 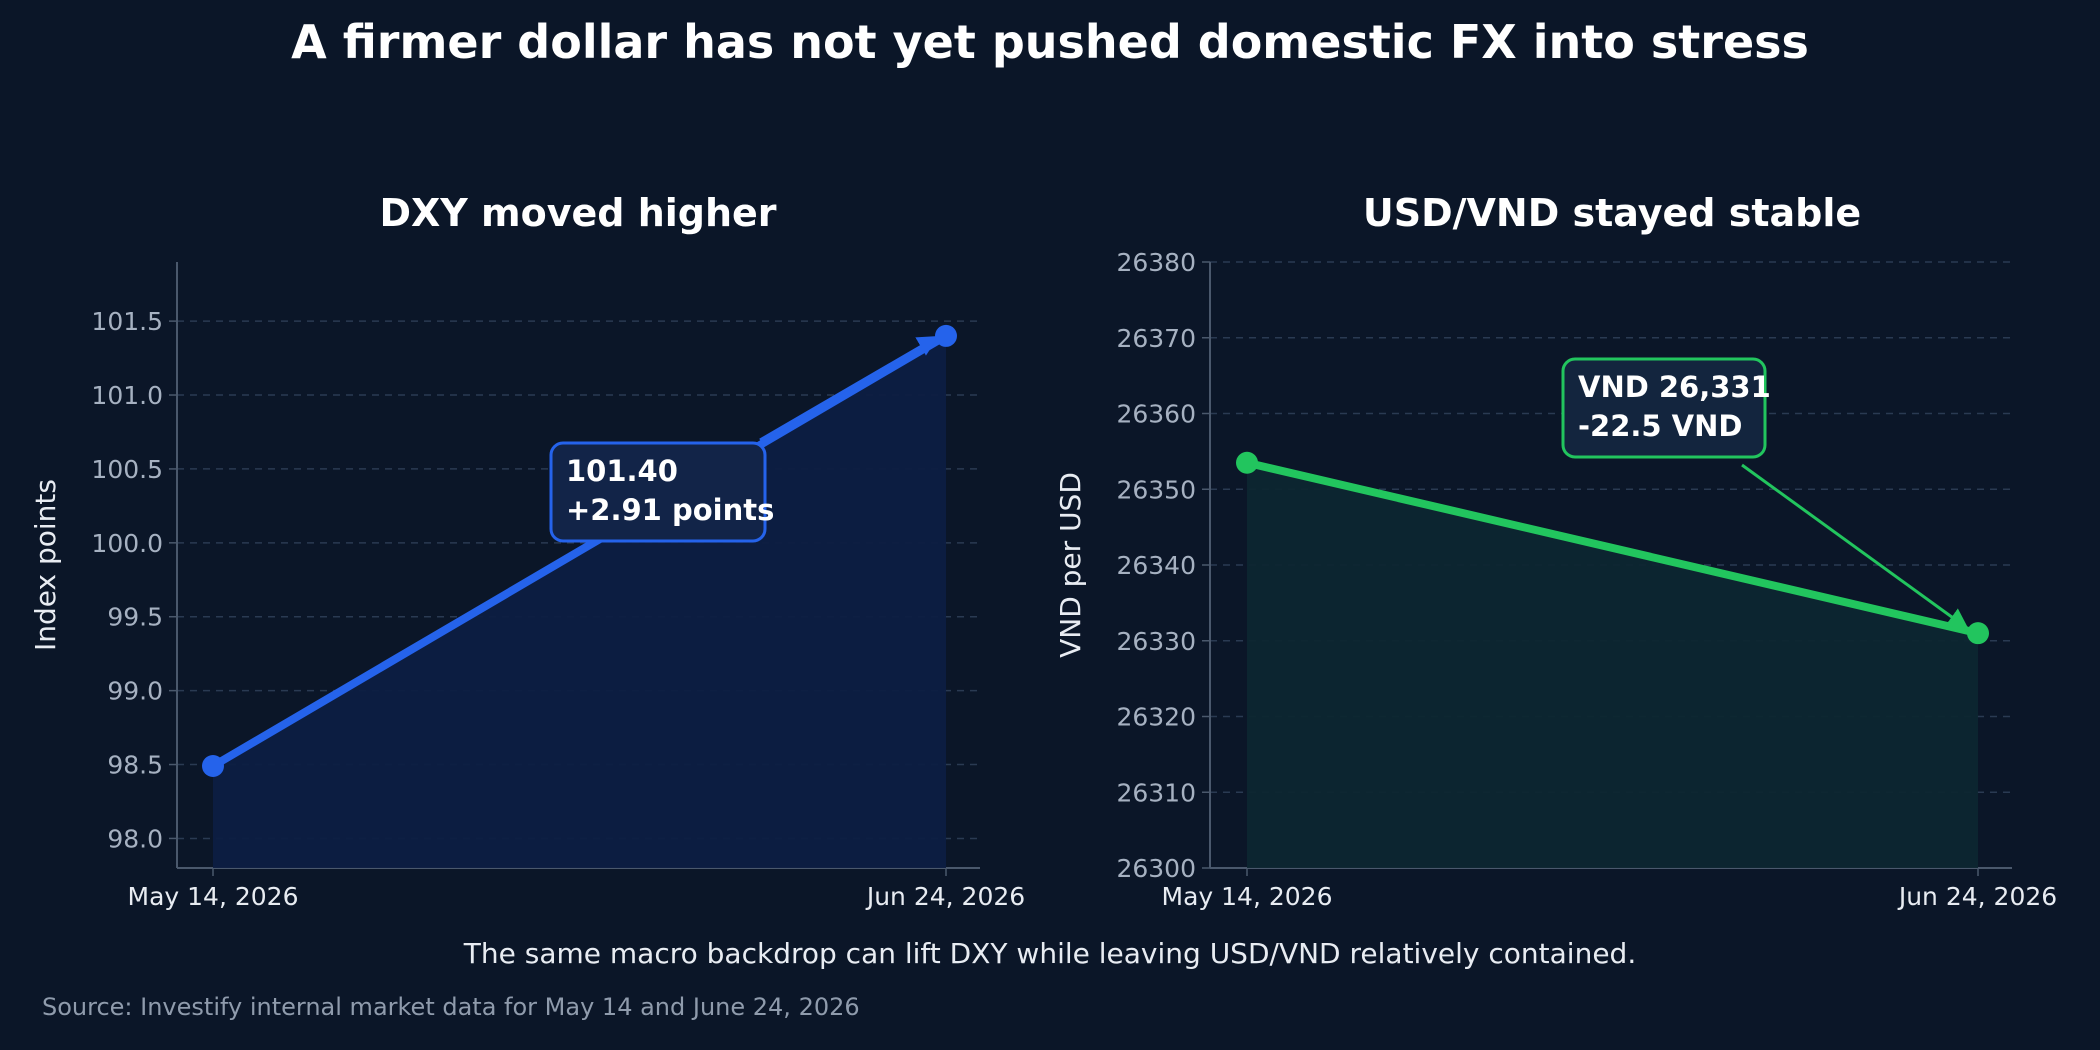 I want to click on y-tick-label: 26380, so click(x=1156, y=262).